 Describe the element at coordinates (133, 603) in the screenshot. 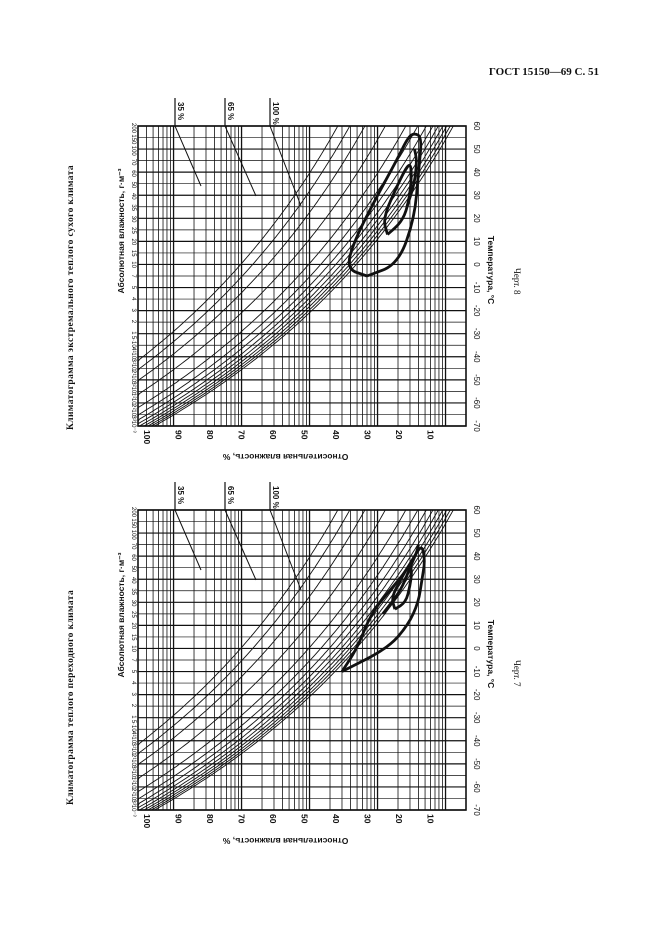

I see `humidity-tick-label: 30` at that location.